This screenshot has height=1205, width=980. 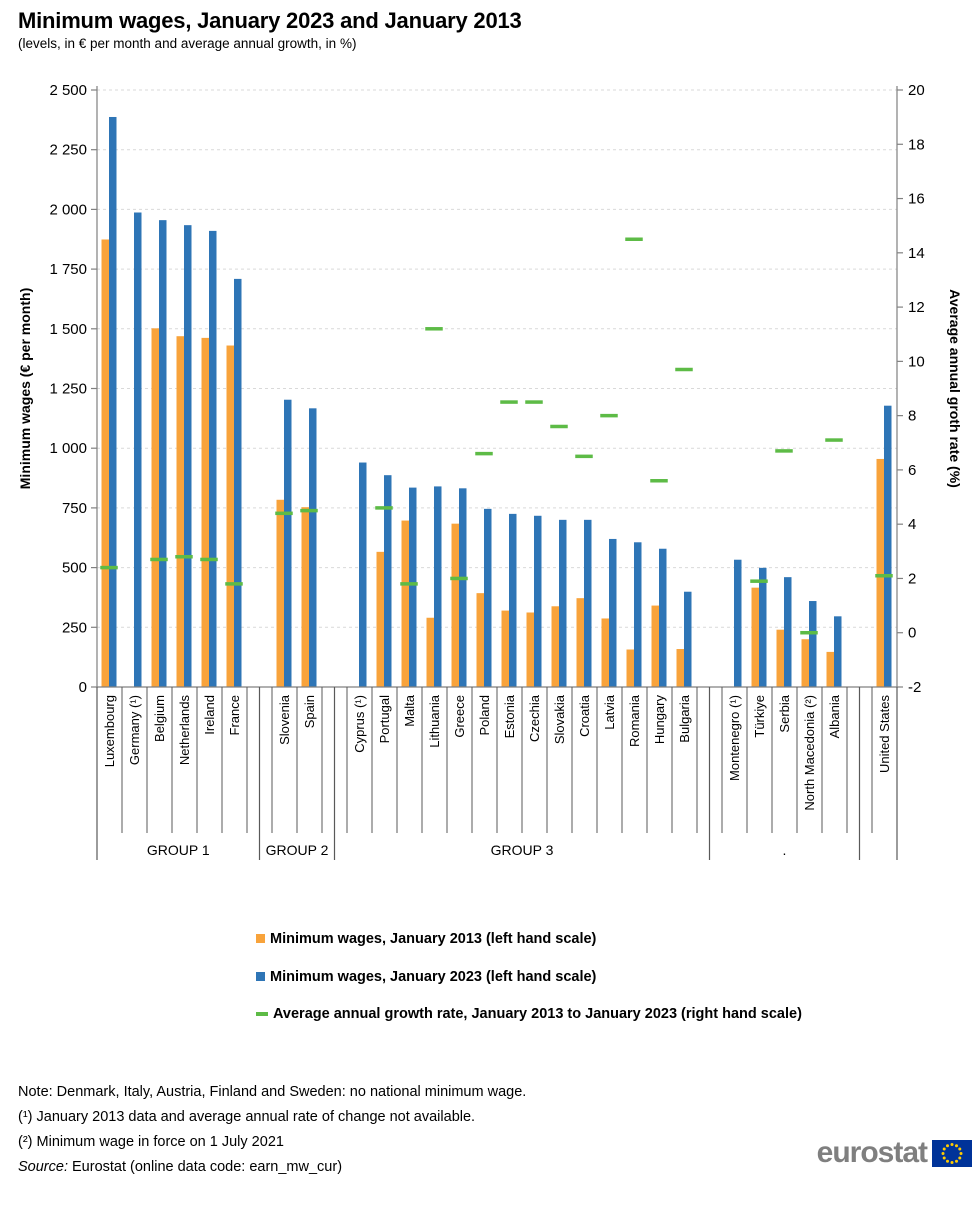 What do you see at coordinates (260, 976) in the screenshot?
I see `blue-square-icon` at bounding box center [260, 976].